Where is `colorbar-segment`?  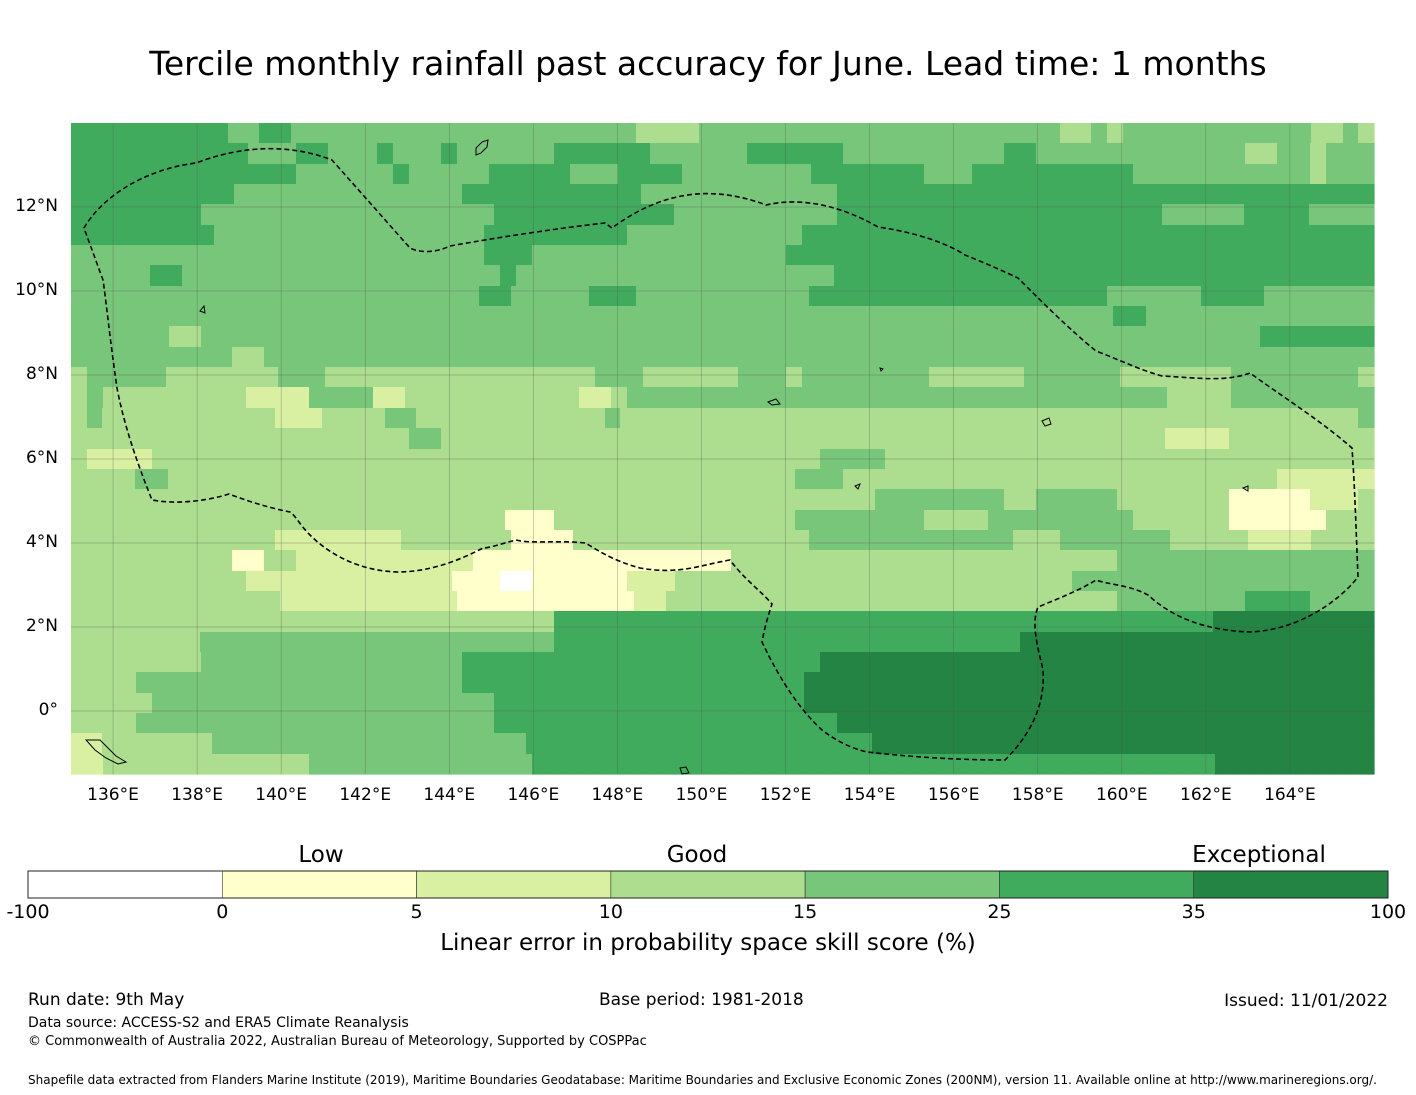
colorbar-segment is located at coordinates (125, 884).